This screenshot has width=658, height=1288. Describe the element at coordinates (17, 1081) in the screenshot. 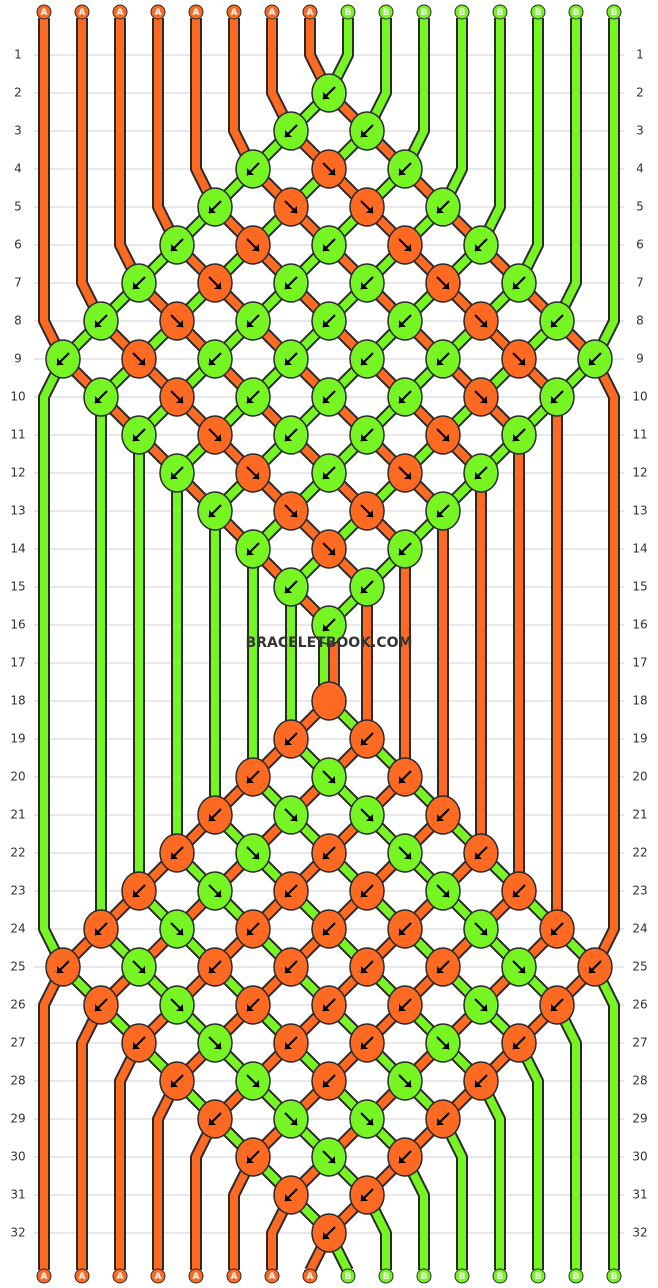

I see `row-number: 28` at that location.